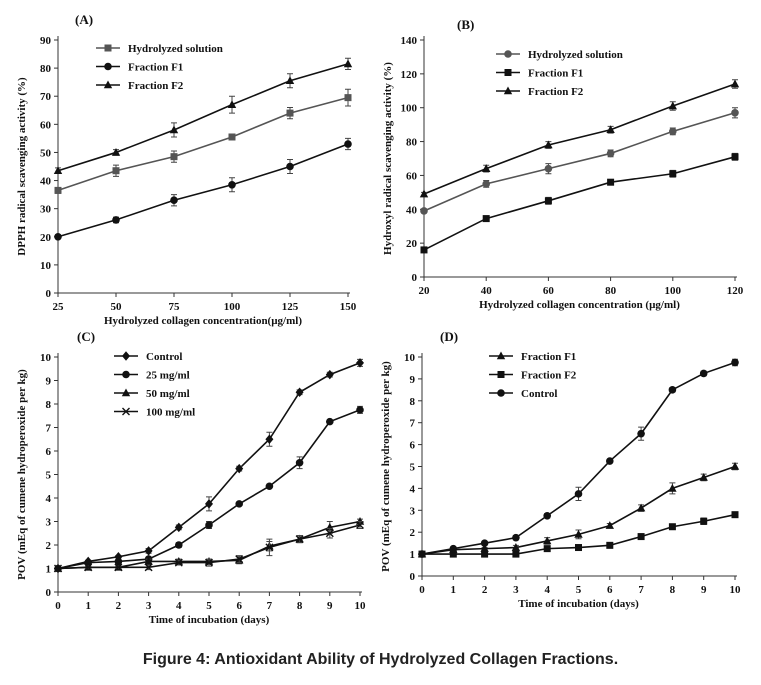 This screenshot has height=685, width=761. What do you see at coordinates (175, 49) in the screenshot?
I see `legend-label: Hydrolyzed solution` at bounding box center [175, 49].